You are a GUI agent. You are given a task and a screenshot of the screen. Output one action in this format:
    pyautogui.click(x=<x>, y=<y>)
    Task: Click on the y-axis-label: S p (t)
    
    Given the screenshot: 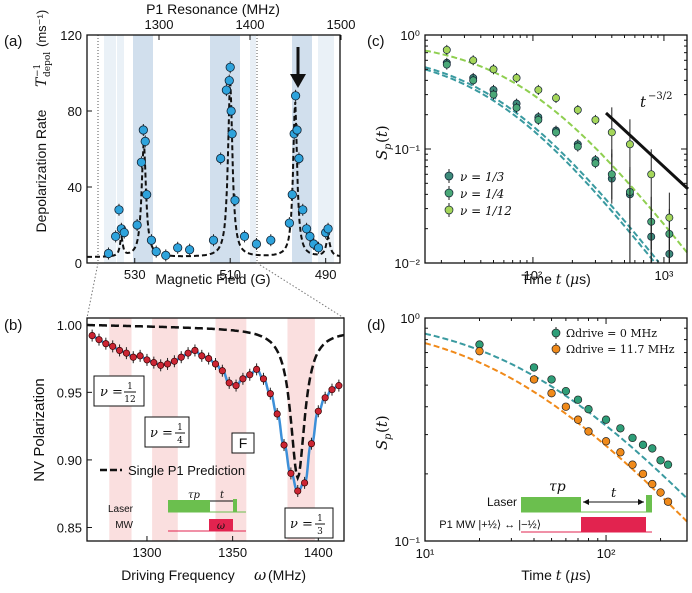 What is the action you would take?
    pyautogui.click(x=383, y=432)
    